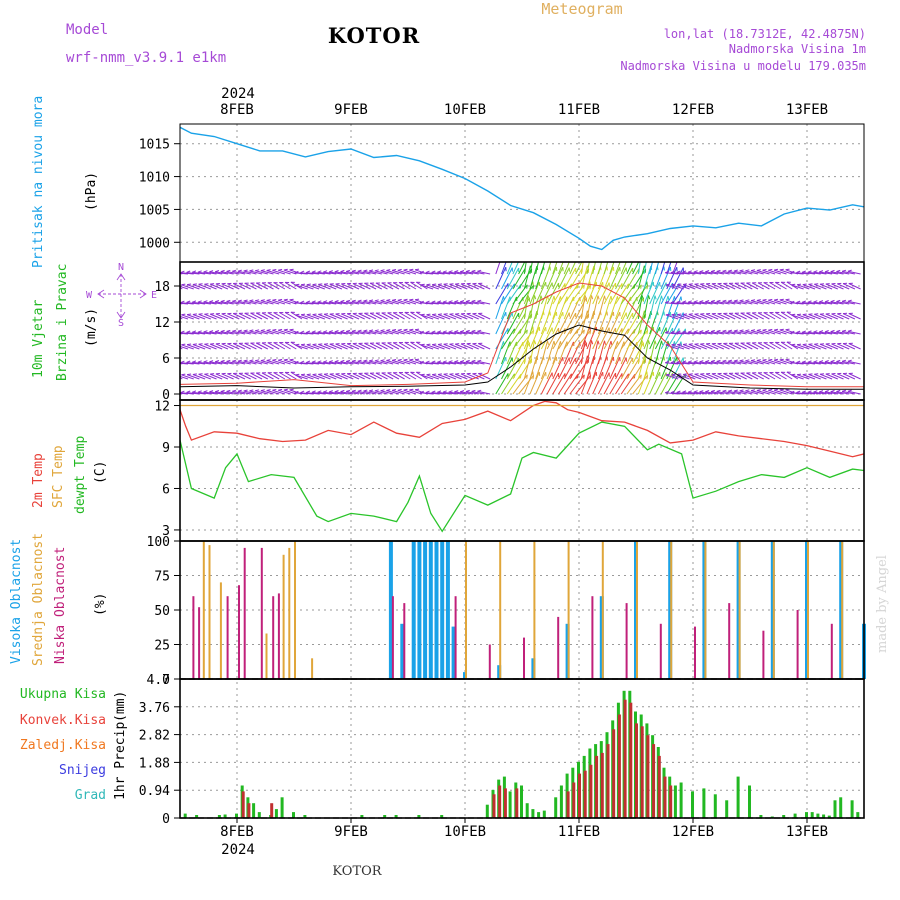  Describe the element at coordinates (154, 210) in the screenshot. I see `y-tick-label: 1005` at that location.